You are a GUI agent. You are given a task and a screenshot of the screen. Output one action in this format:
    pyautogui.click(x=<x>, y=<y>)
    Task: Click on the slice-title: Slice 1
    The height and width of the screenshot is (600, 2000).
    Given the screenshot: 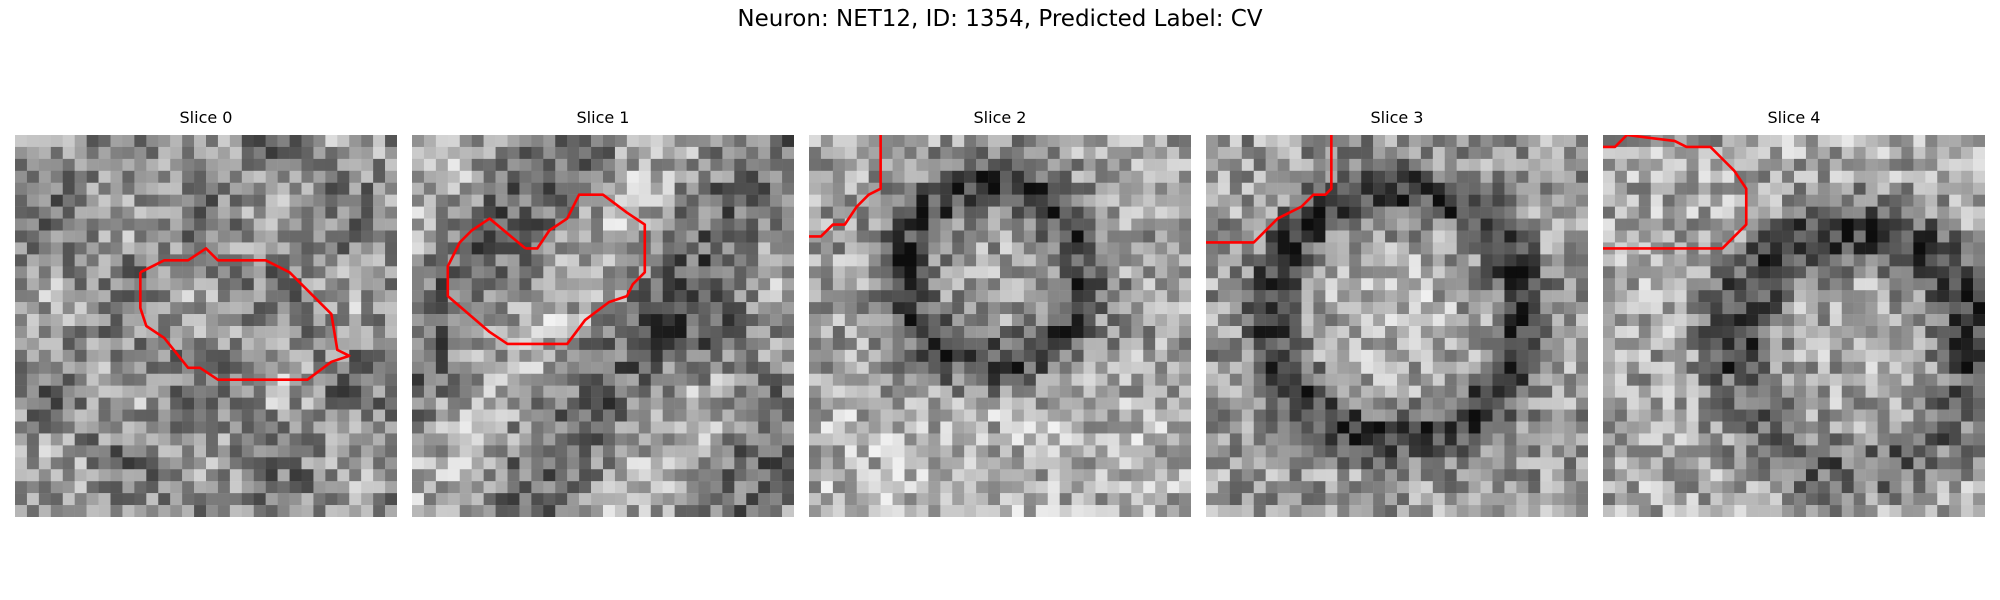 What is the action you would take?
    pyautogui.click(x=603, y=117)
    